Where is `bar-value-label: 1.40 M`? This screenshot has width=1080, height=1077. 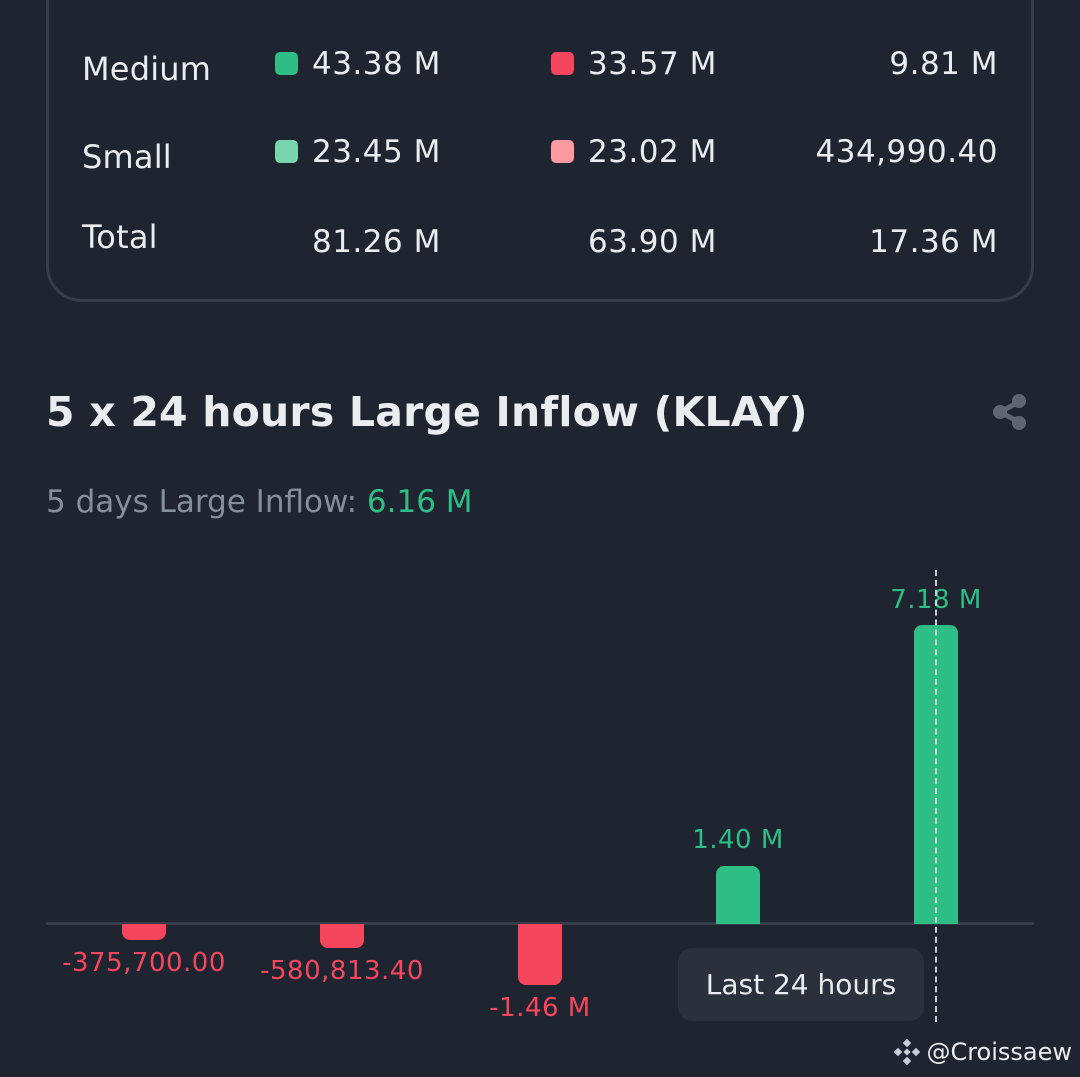
bar-value-label: 1.40 M is located at coordinates (738, 840).